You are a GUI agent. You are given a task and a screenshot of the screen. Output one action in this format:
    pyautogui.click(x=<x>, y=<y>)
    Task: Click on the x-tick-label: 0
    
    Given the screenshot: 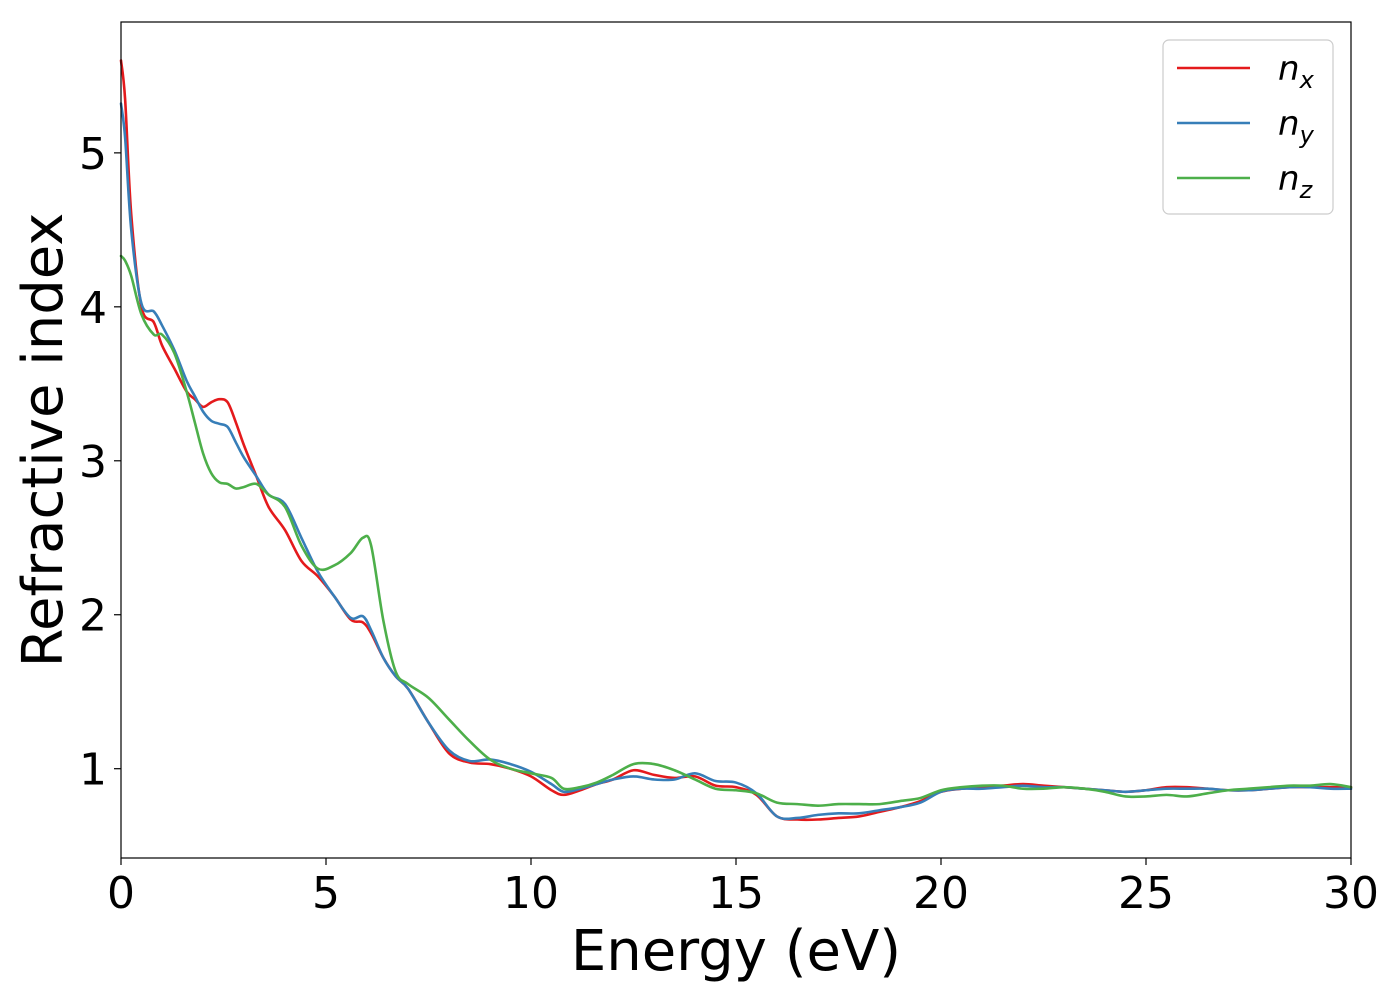 What is the action you would take?
    pyautogui.click(x=121, y=893)
    